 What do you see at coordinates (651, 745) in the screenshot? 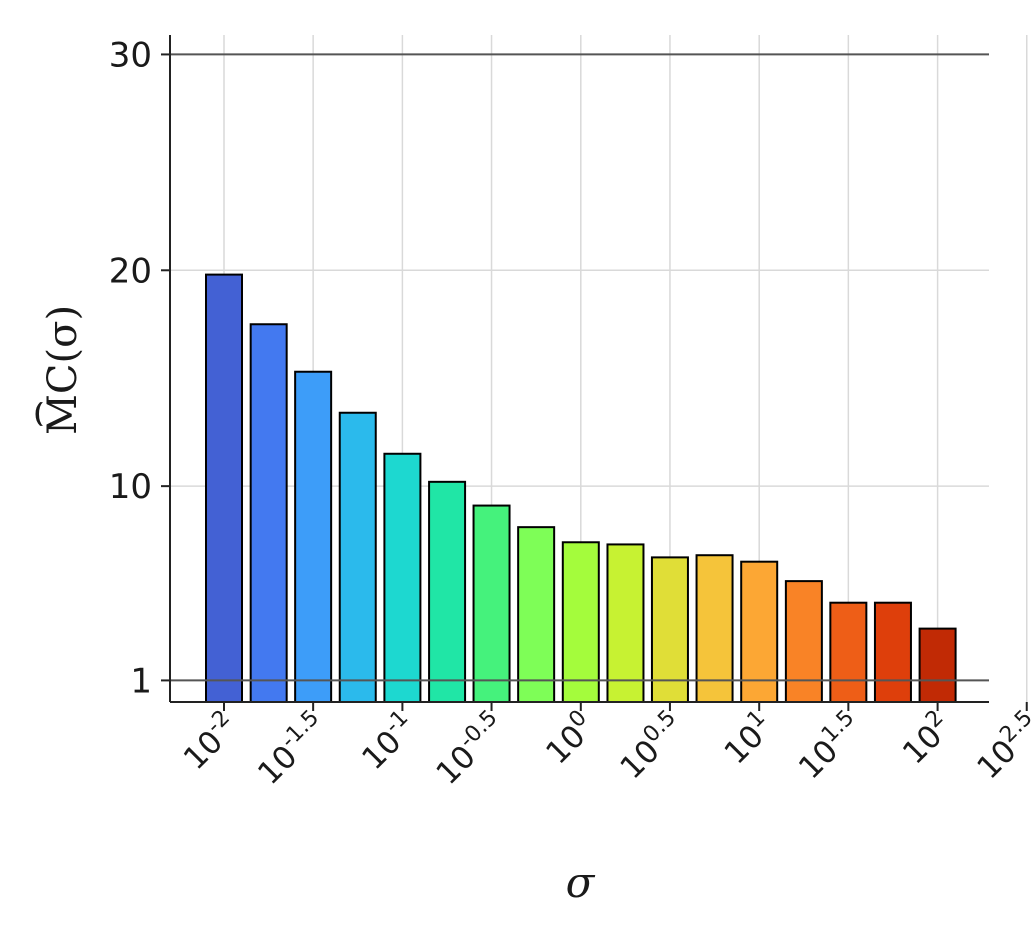
I see `x-tick-label-5: 100.5` at bounding box center [651, 745].